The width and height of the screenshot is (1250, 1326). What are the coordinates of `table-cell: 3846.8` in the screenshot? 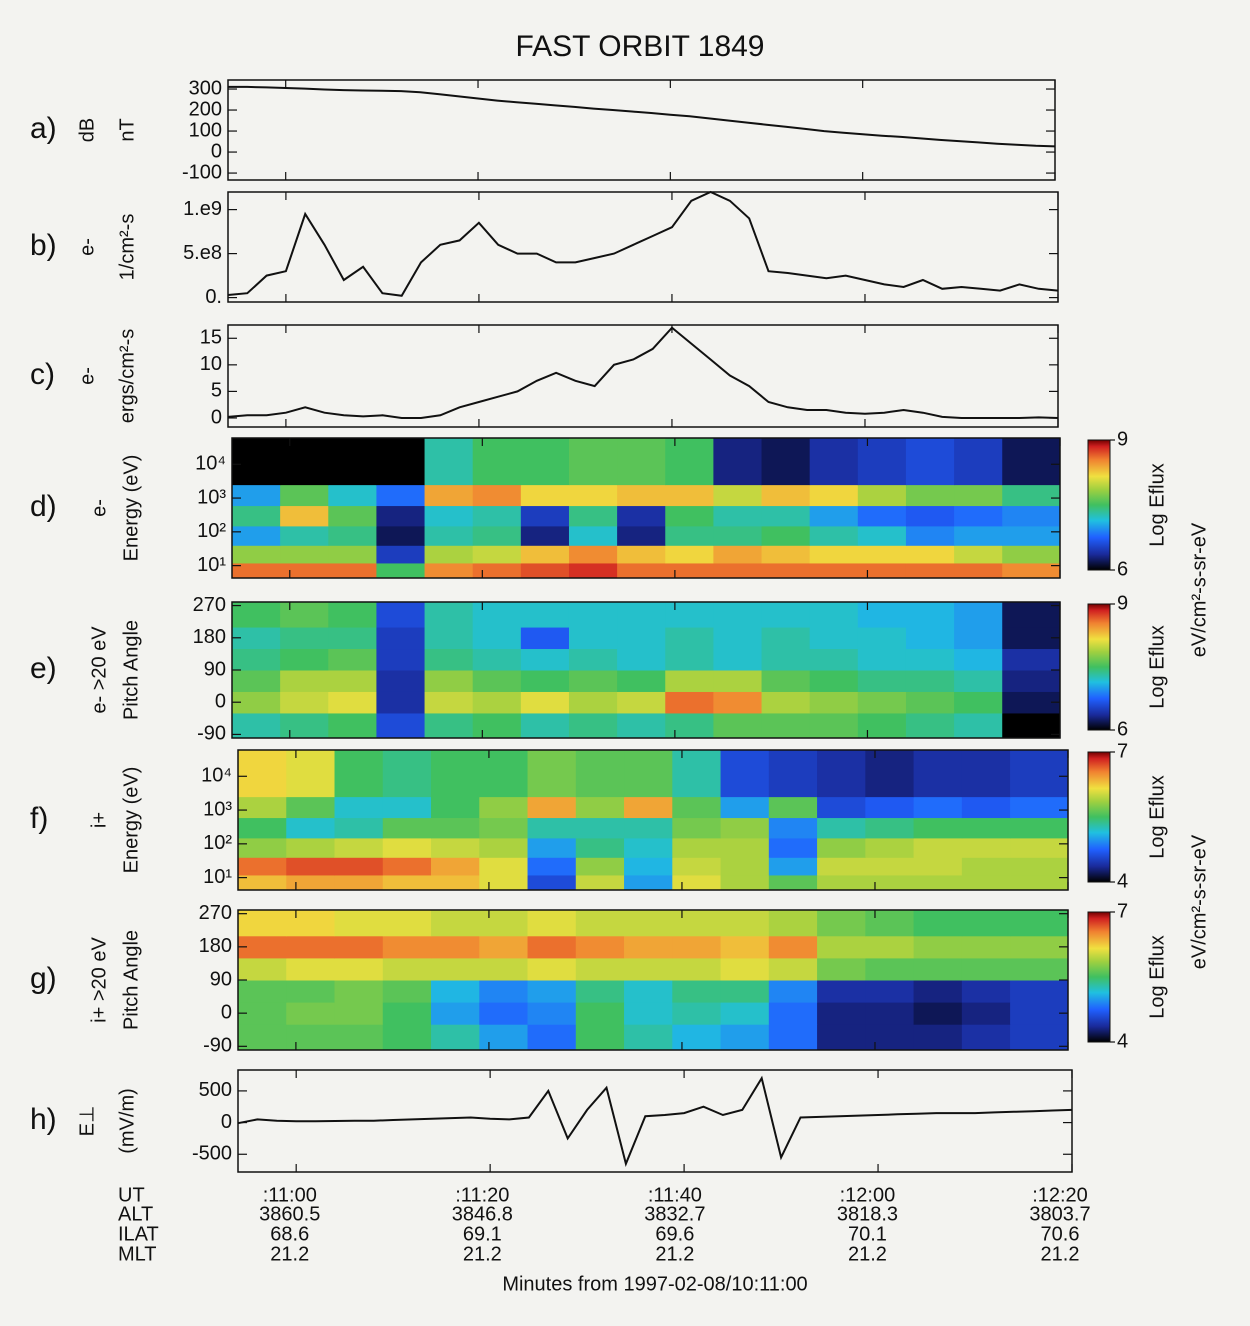 It's located at (482, 1214).